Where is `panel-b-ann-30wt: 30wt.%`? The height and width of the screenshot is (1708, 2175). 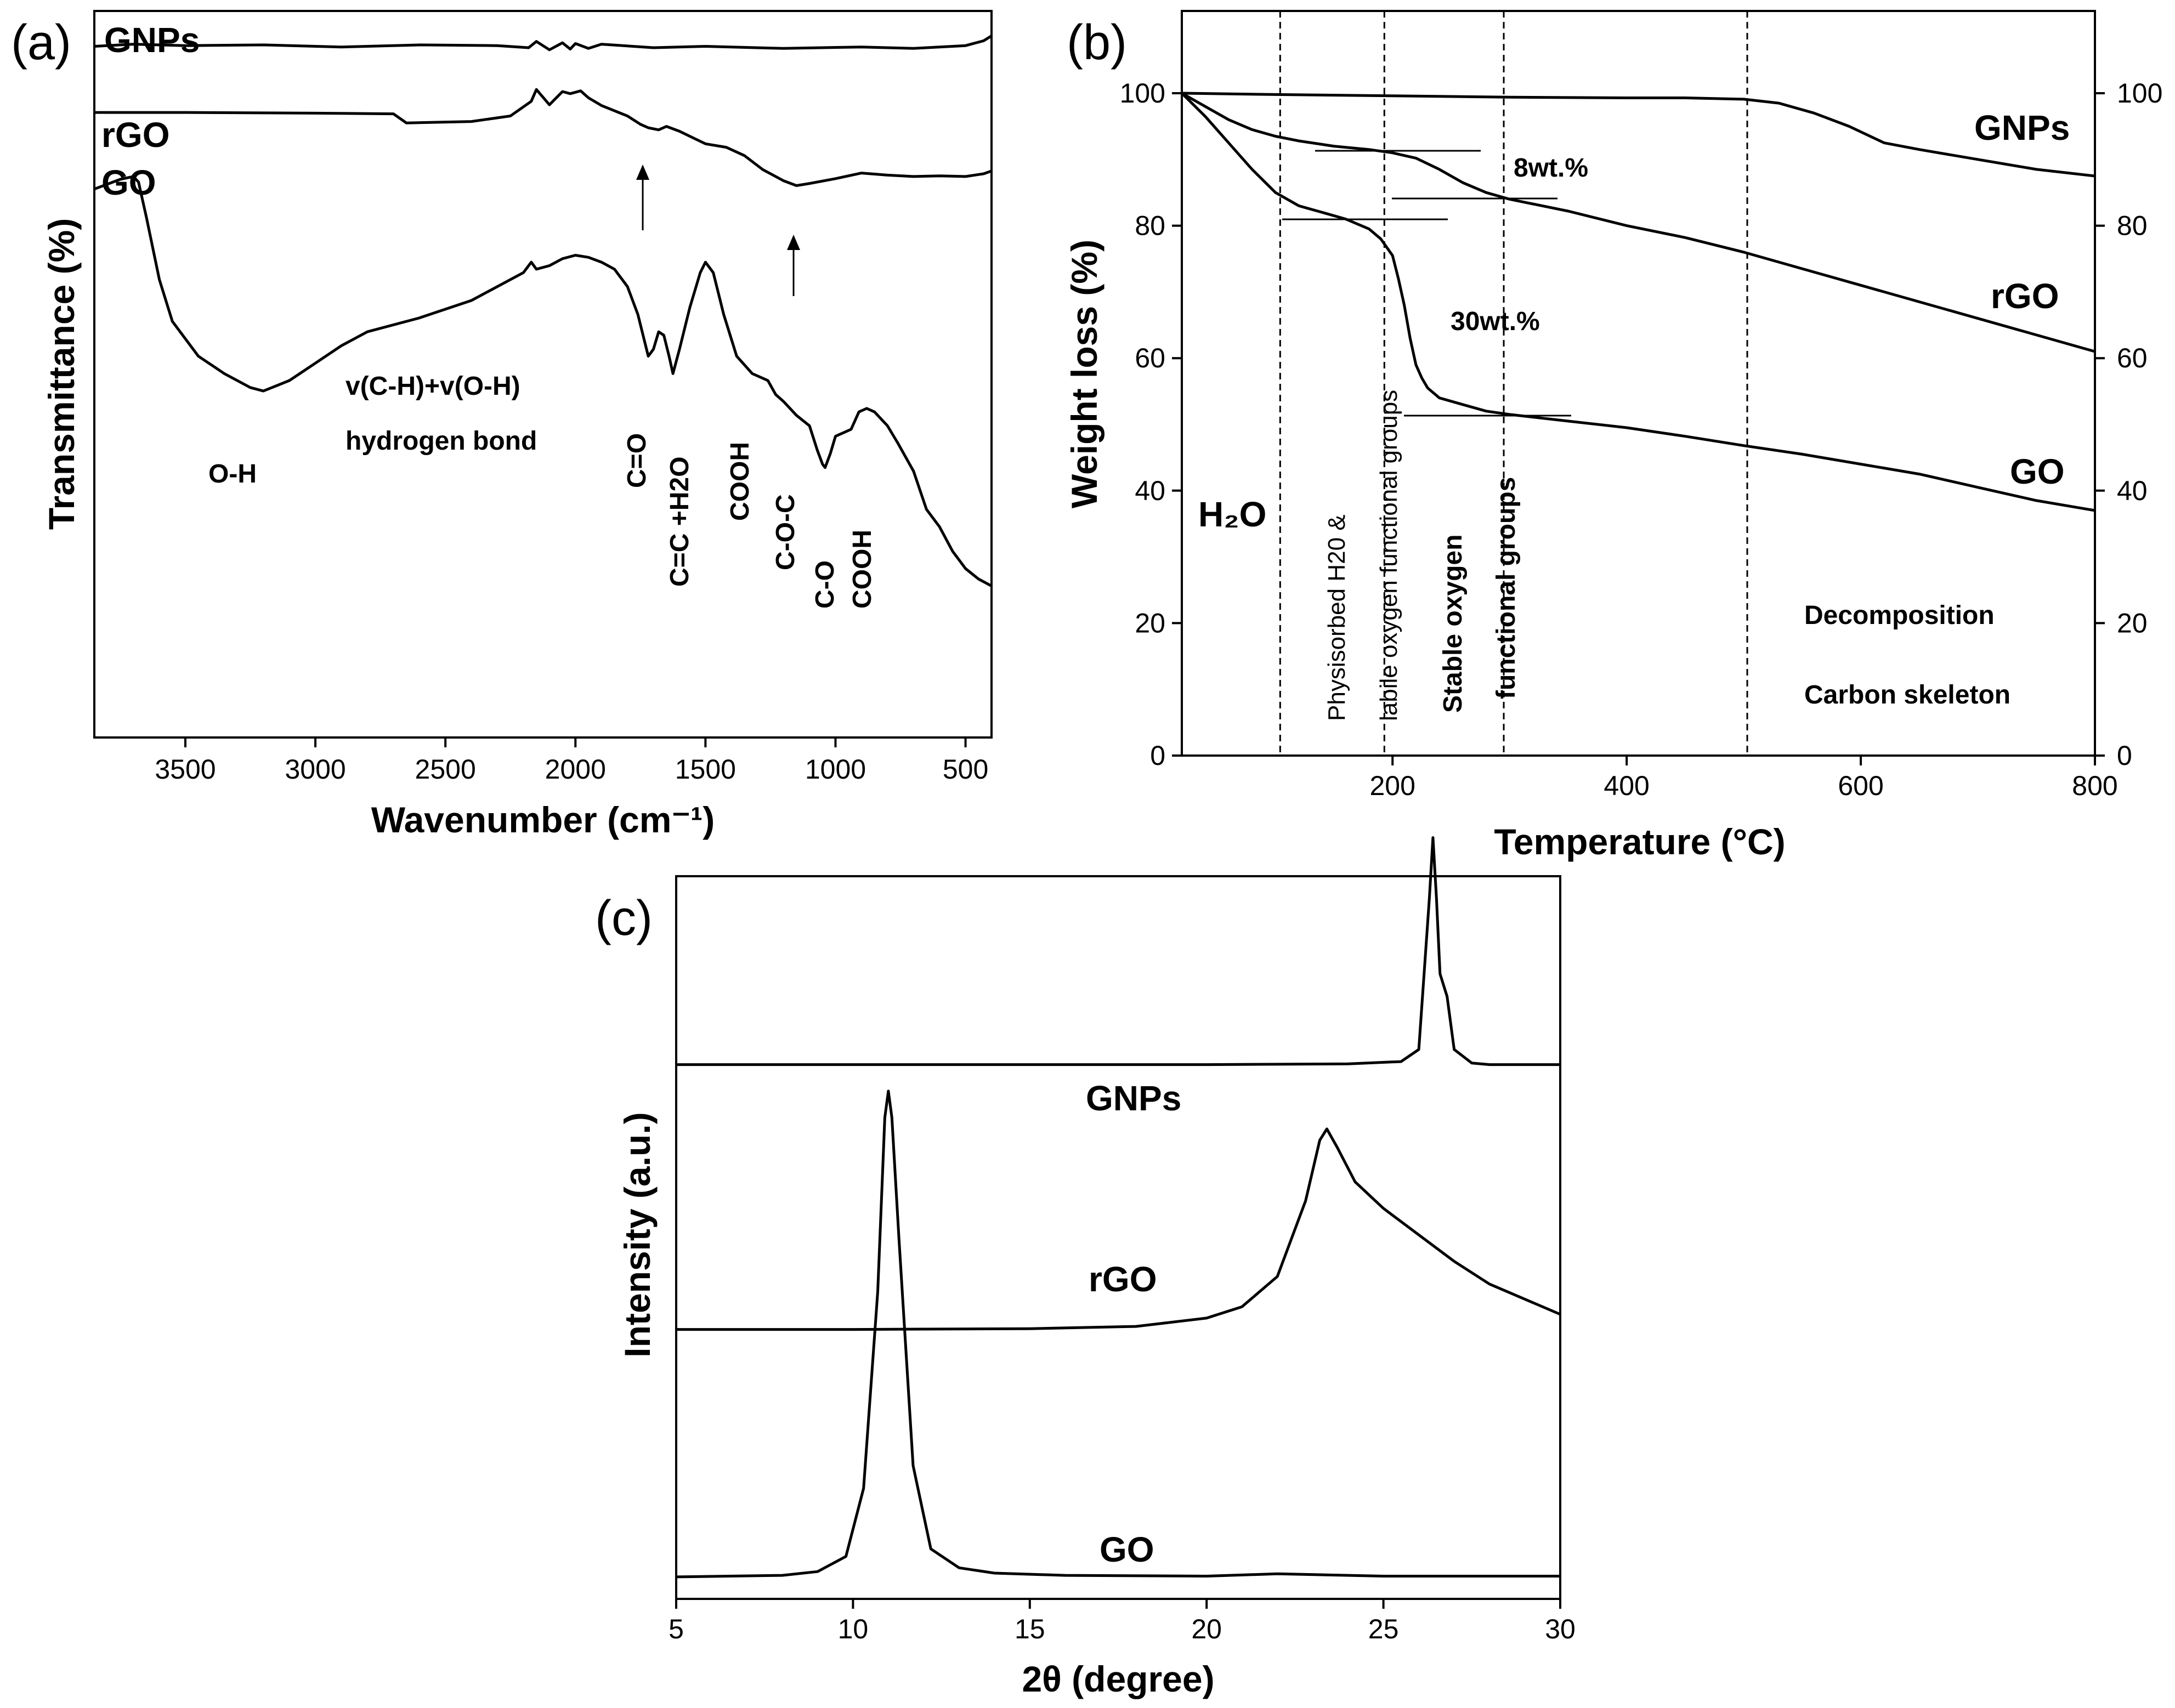 panel-b-ann-30wt: 30wt.% is located at coordinates (1495, 322).